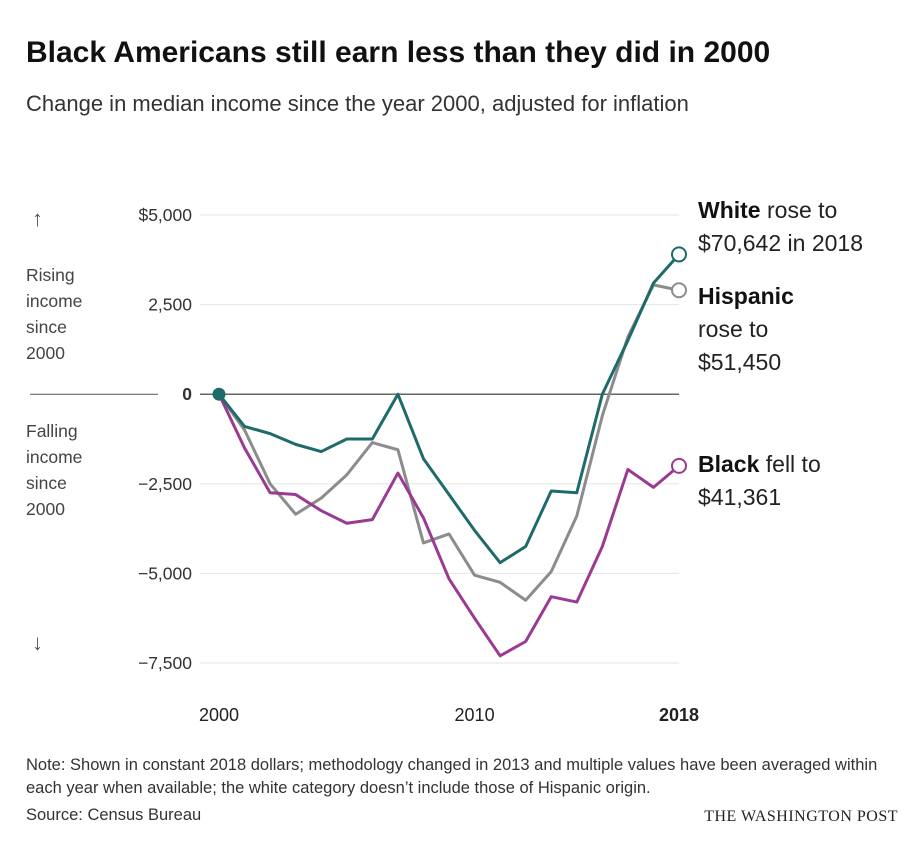 The width and height of the screenshot is (916, 848). Describe the element at coordinates (801, 816) in the screenshot. I see `publisher-logo: THE WASHINGTON POST` at that location.